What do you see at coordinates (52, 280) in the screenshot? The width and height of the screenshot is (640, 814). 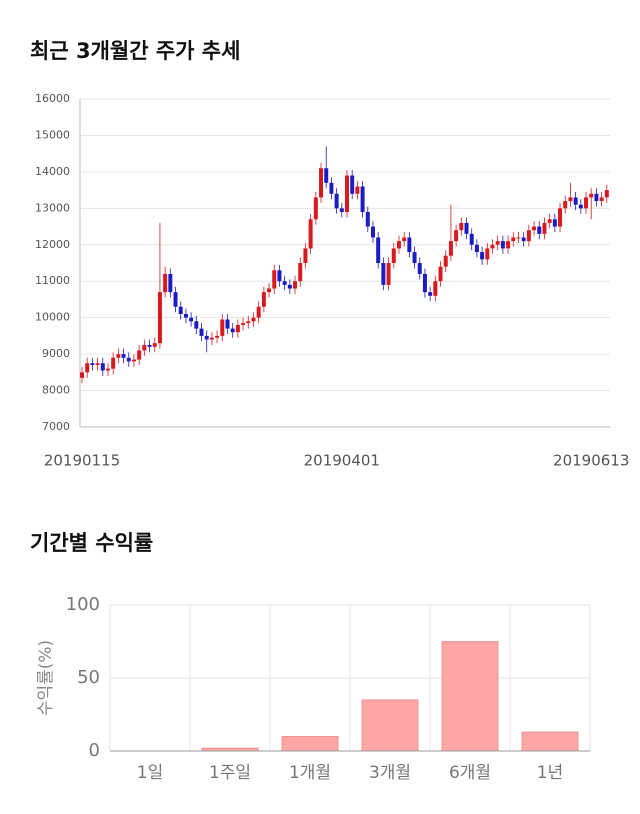 I see `y-tick-label: 11000` at bounding box center [52, 280].